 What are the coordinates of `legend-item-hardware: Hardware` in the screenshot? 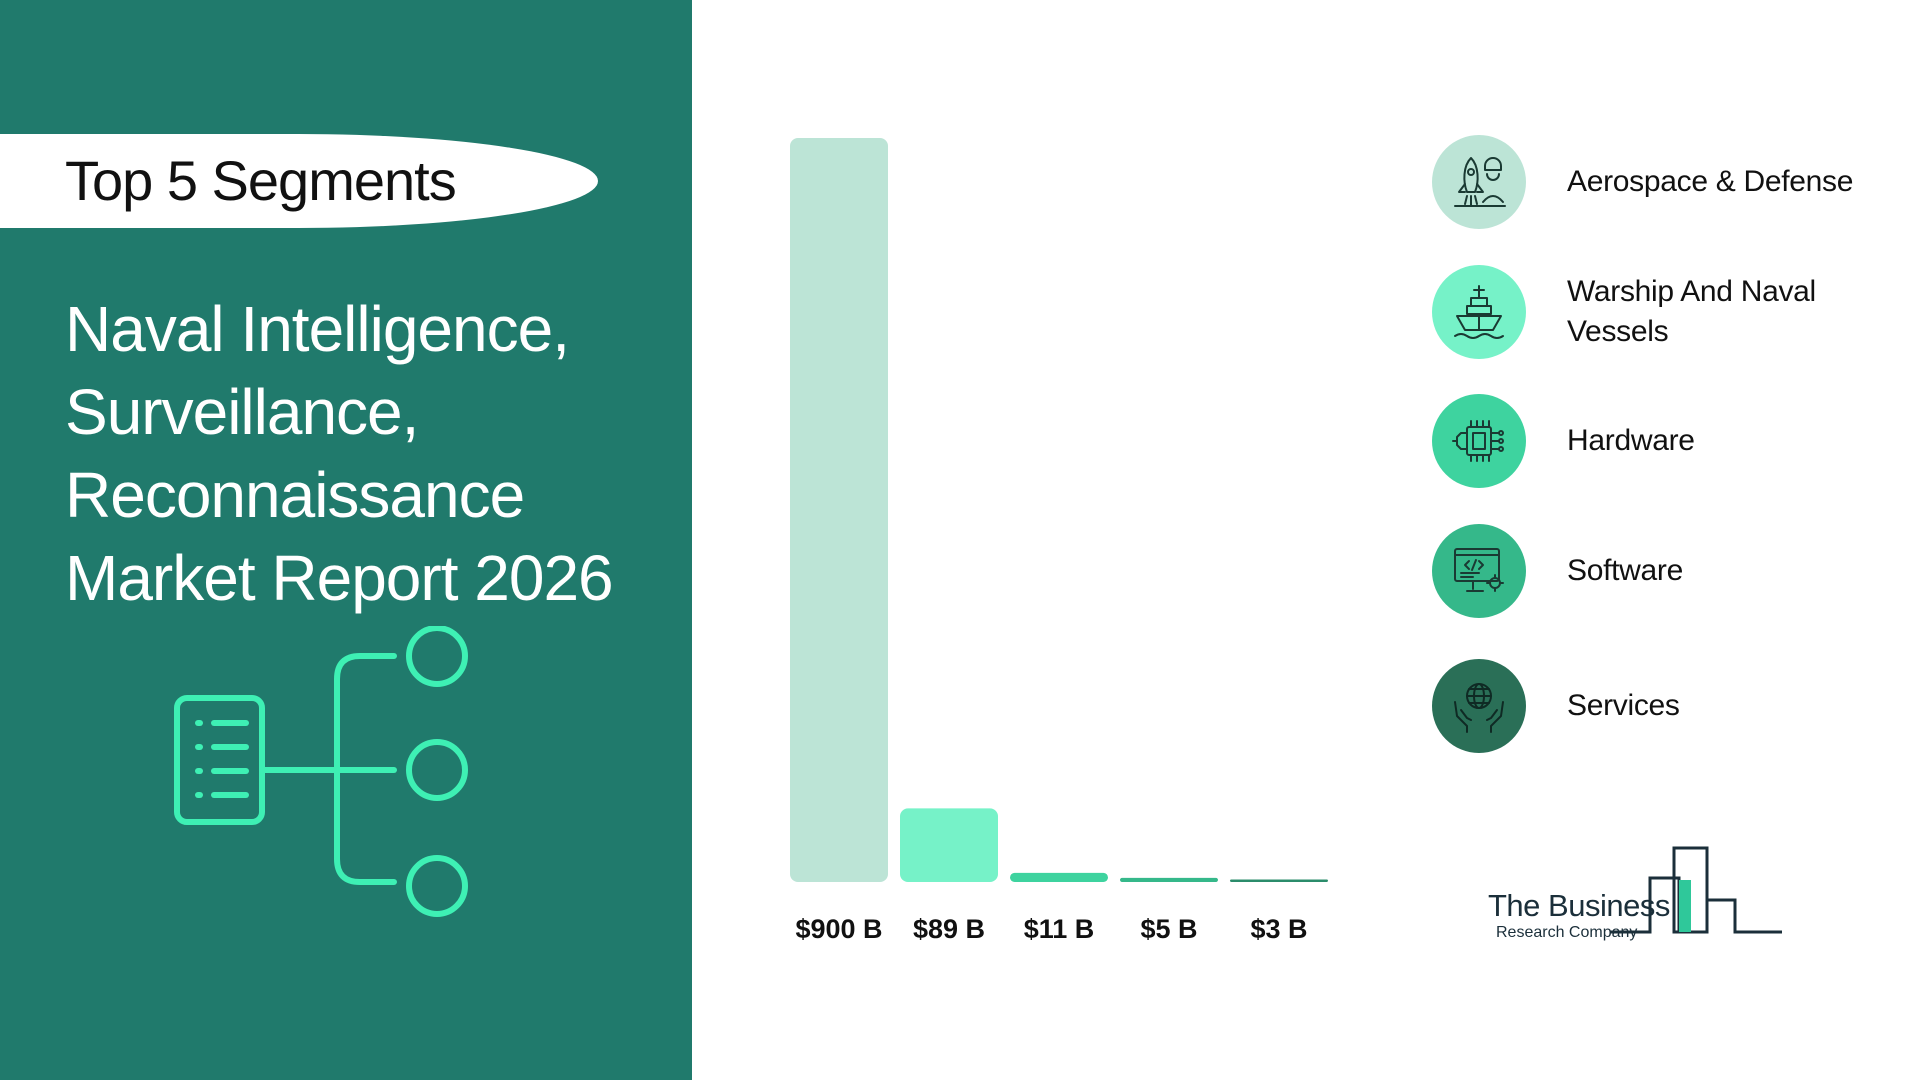 It's located at (1649, 441).